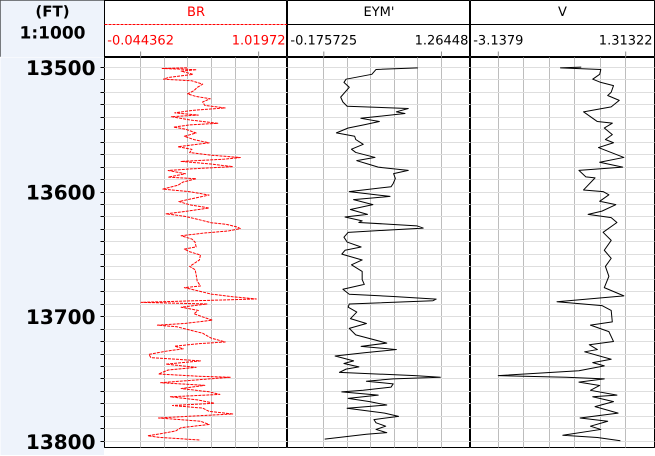 This screenshot has height=456, width=655. What do you see at coordinates (52, 11) in the screenshot?
I see `y-axis-title: (FT)` at bounding box center [52, 11].